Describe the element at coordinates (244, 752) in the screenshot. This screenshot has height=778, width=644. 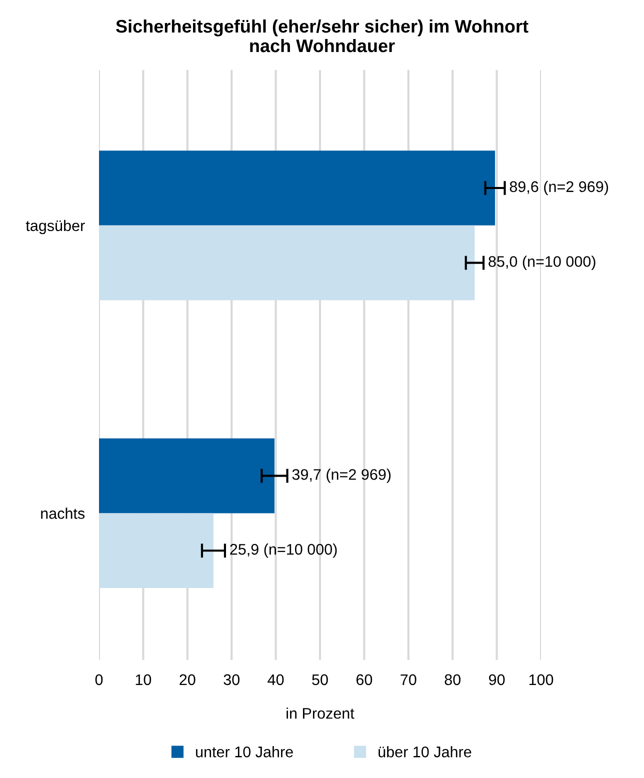
I see `legend-label: unter 10 Jahre` at that location.